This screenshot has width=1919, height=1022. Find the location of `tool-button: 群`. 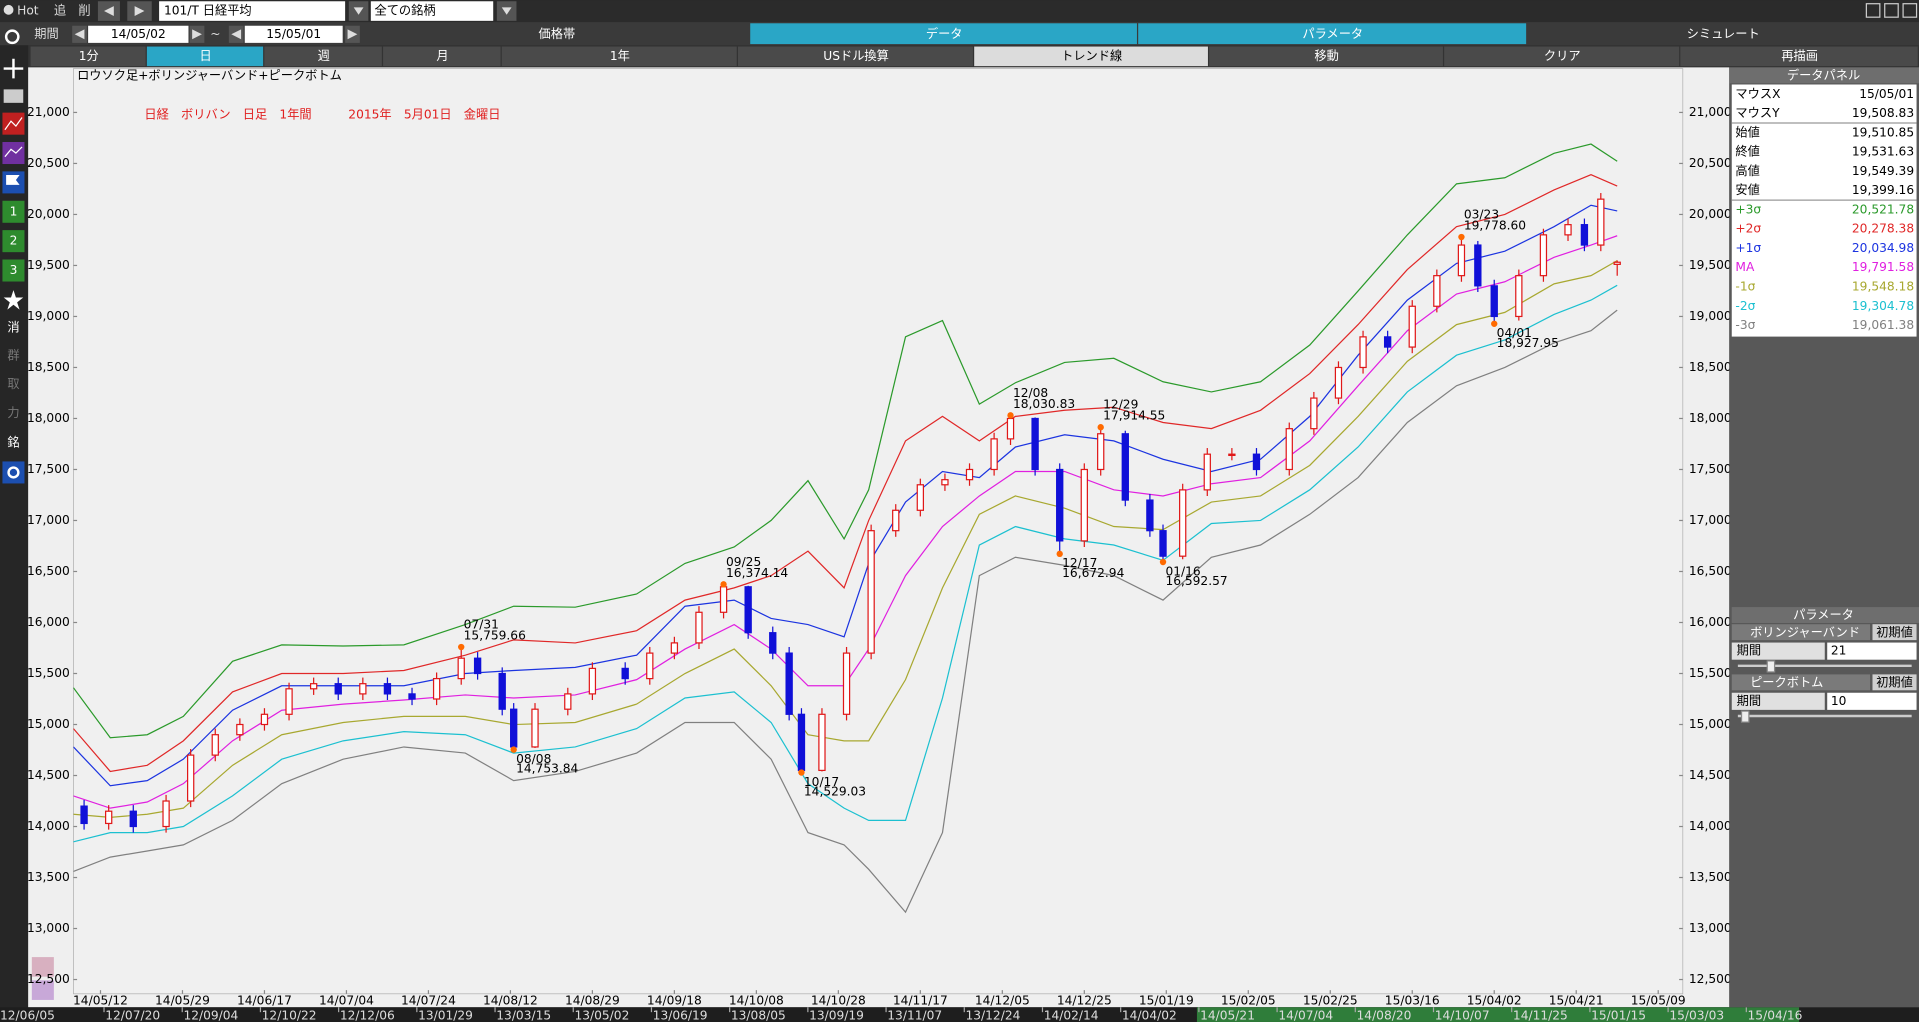

tool-button: 群 is located at coordinates (13, 356).